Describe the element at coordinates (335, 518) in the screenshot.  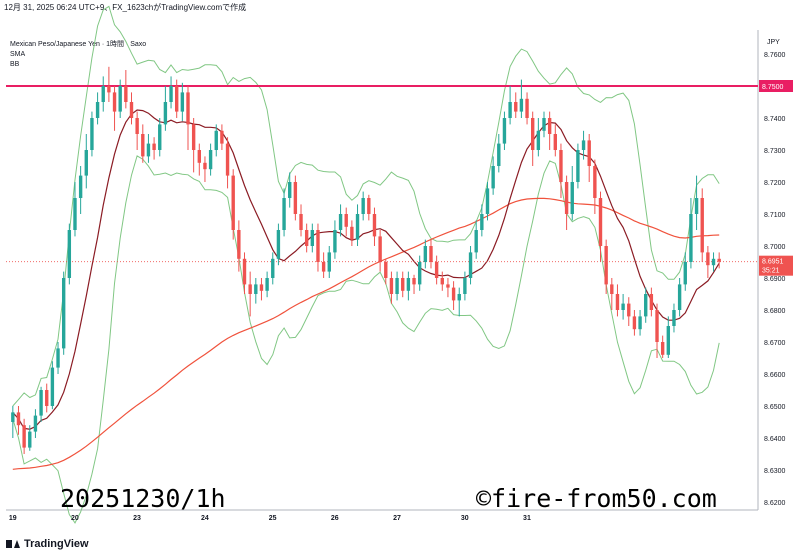
I see `x-tick-label: 26` at that location.